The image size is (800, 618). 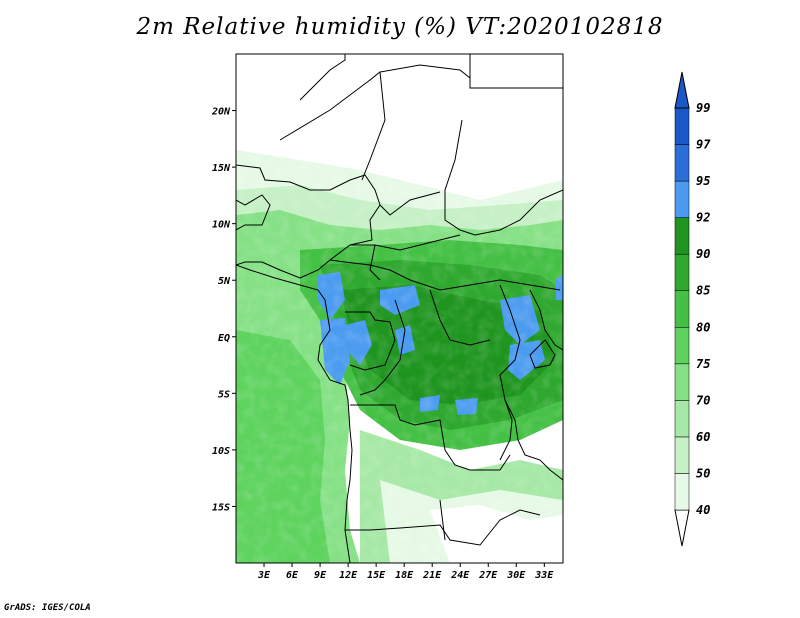 I want to click on lon-tick-label: 21E, so click(x=432, y=575).